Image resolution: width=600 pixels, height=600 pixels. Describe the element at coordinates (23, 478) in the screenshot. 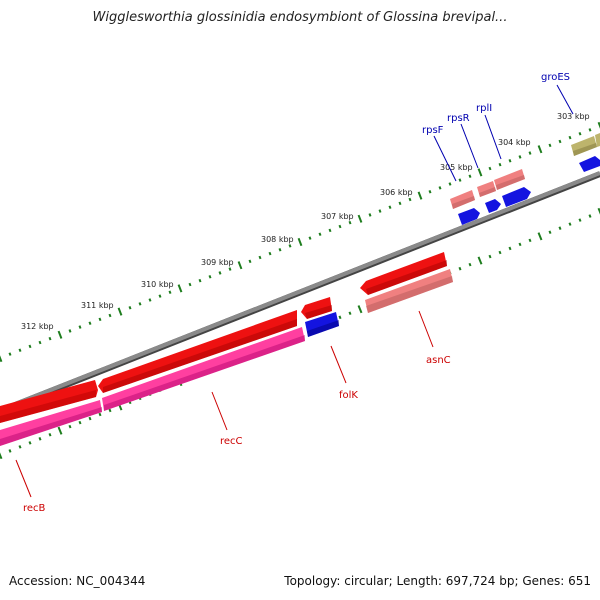

I see `leader-recB` at that location.